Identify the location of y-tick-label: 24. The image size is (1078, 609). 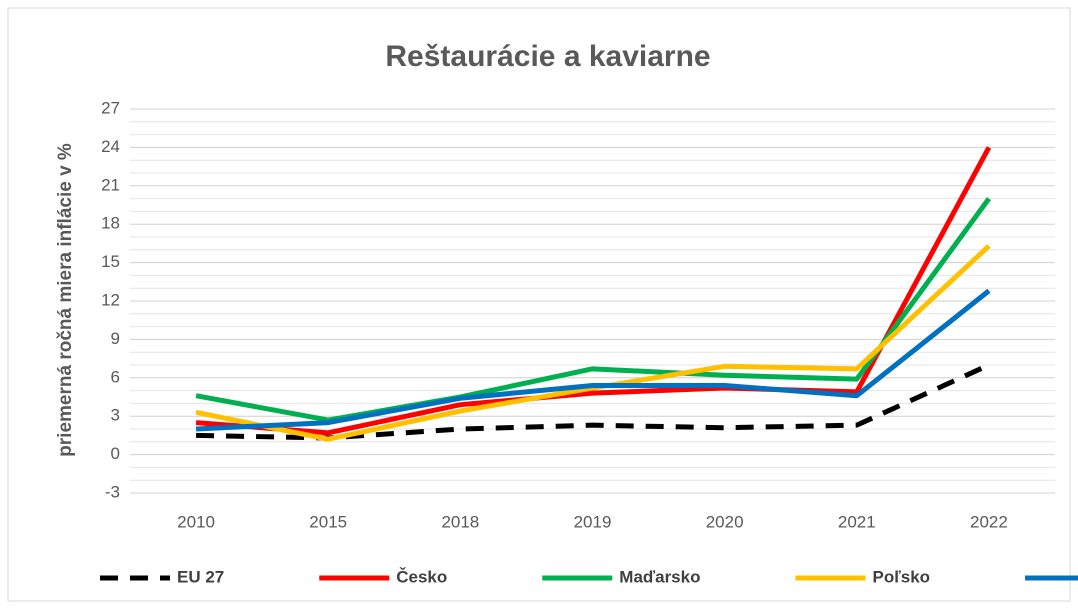
(110, 146).